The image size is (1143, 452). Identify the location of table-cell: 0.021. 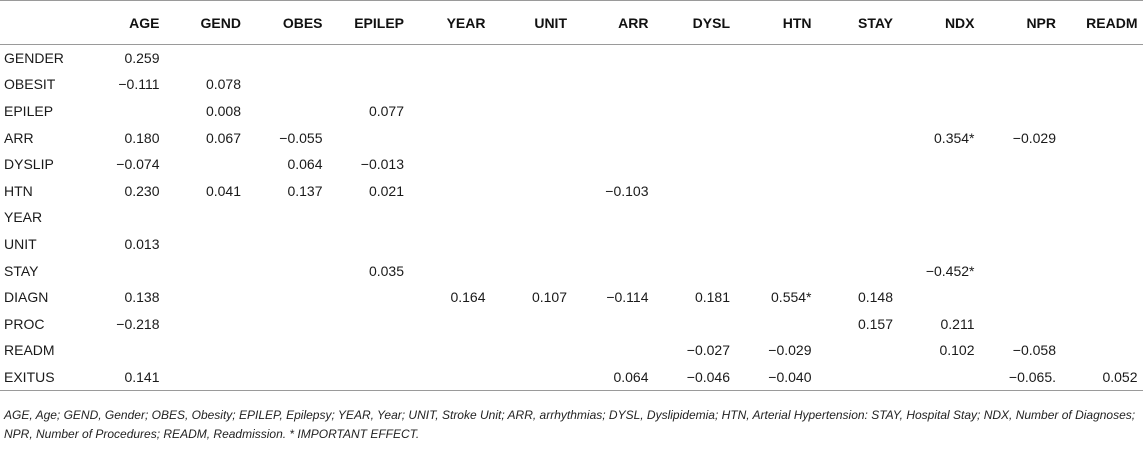
(386, 190).